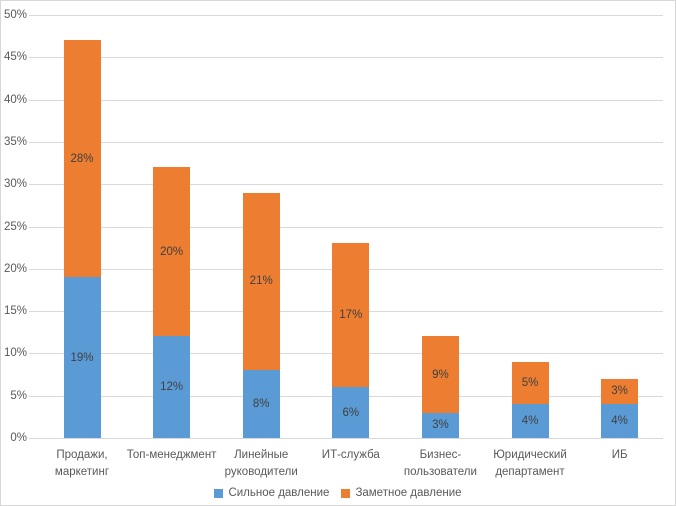 The width and height of the screenshot is (676, 506). What do you see at coordinates (15, 15) in the screenshot?
I see `y-tick-label: 50%` at bounding box center [15, 15].